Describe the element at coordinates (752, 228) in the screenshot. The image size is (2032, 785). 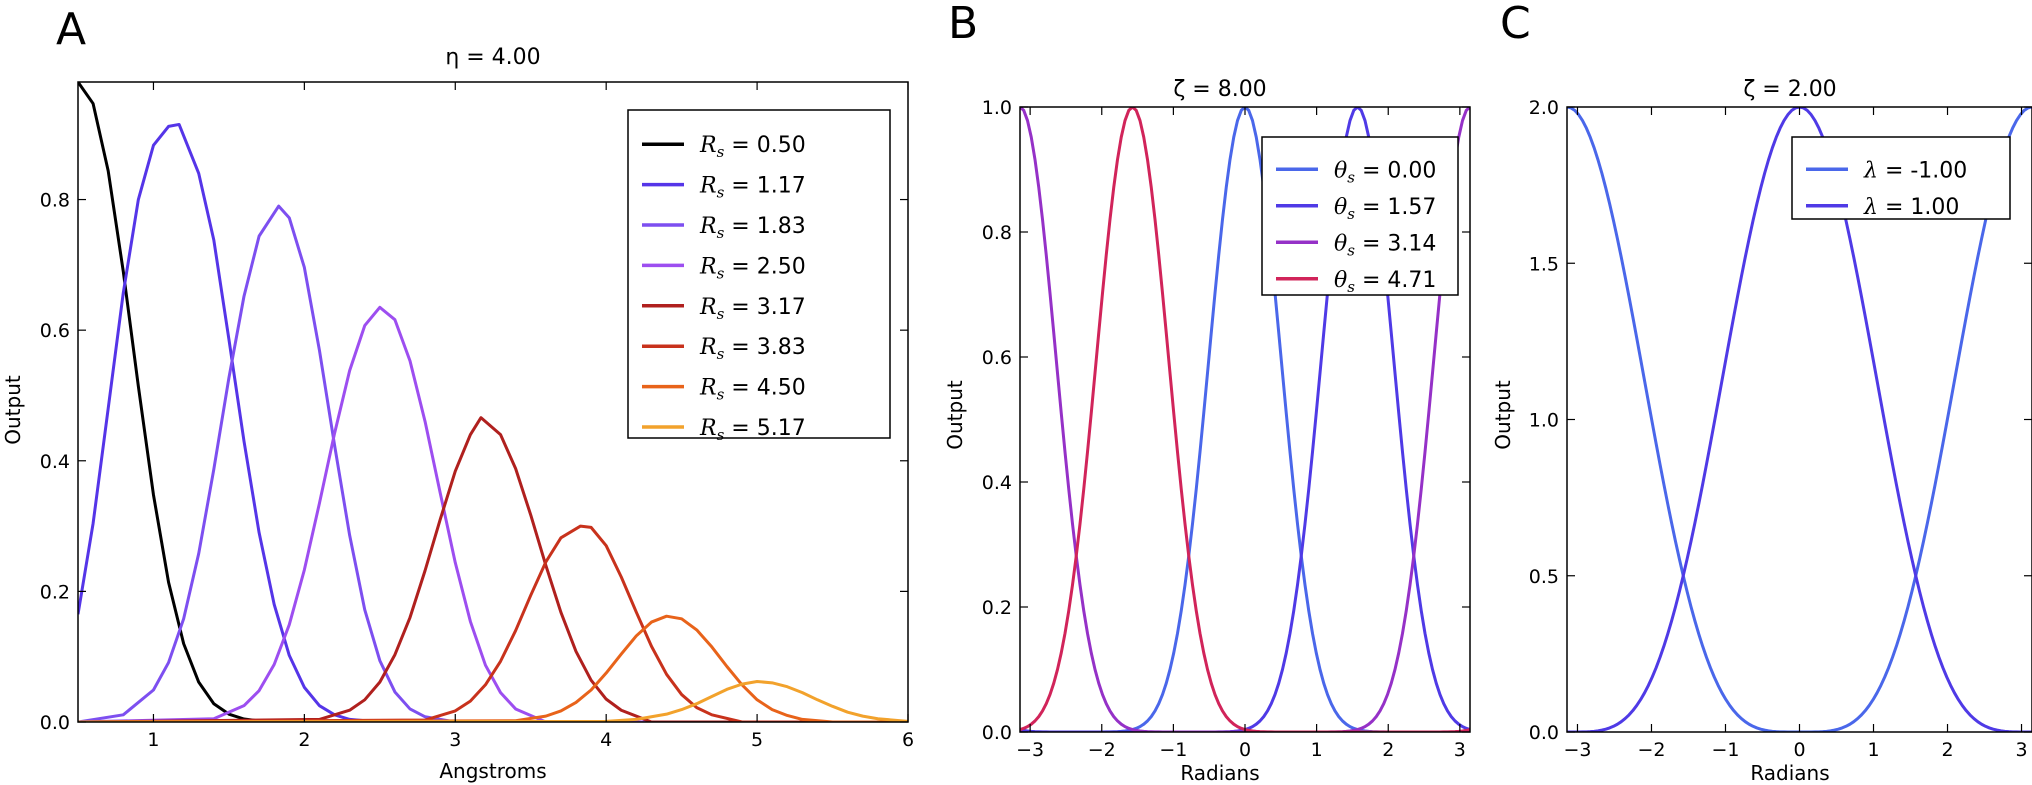
I see `legend-label-2: Rs = 1.83` at that location.